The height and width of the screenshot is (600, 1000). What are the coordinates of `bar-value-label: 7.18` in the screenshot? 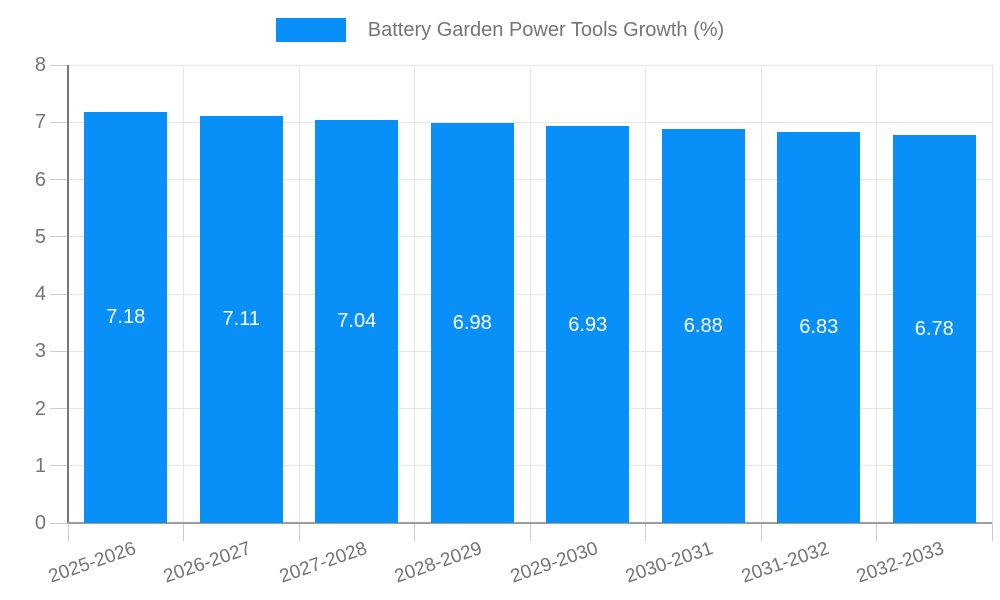 It's located at (126, 317).